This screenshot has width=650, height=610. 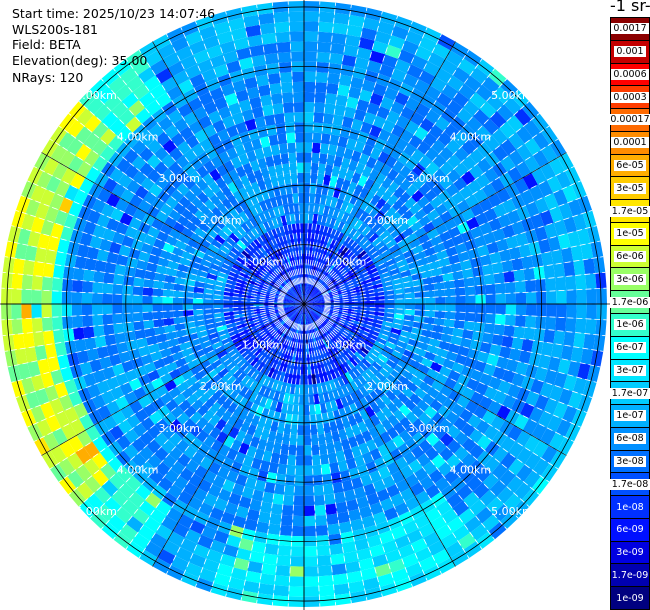 I want to click on colorbar-cell: 1e-06, so click(x=630, y=325).